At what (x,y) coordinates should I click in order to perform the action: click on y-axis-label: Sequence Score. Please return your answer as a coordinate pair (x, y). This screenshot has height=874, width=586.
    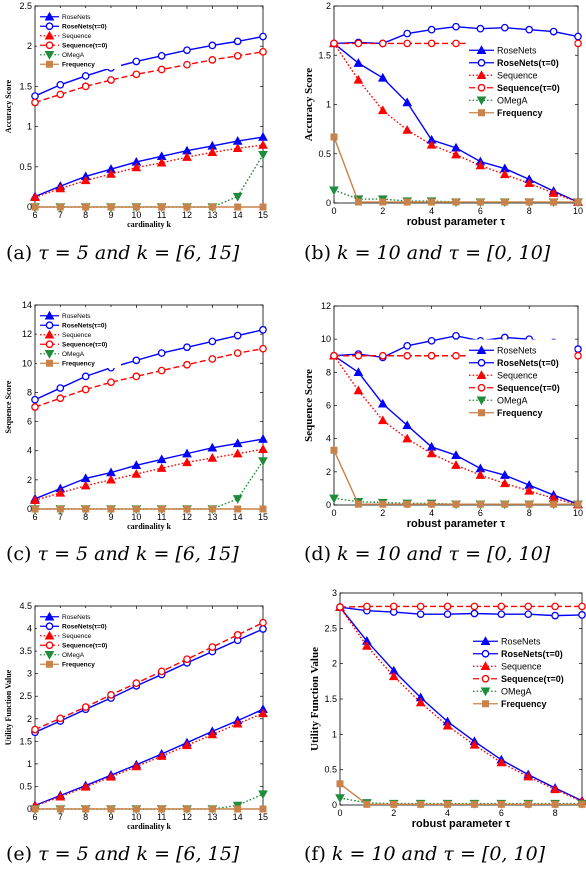
    Looking at the image, I should click on (309, 405).